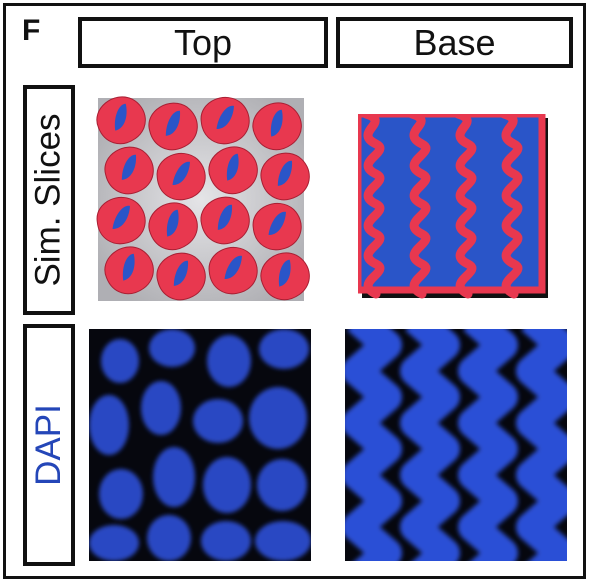  What do you see at coordinates (454, 42) in the screenshot?
I see `column-header-base: Base` at bounding box center [454, 42].